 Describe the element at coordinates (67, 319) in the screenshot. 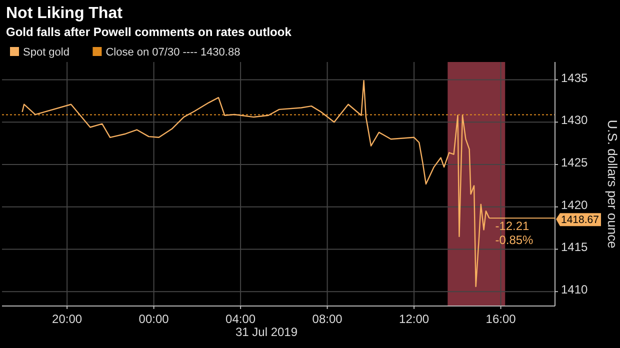

I see `x-tick-label: 20:00` at that location.